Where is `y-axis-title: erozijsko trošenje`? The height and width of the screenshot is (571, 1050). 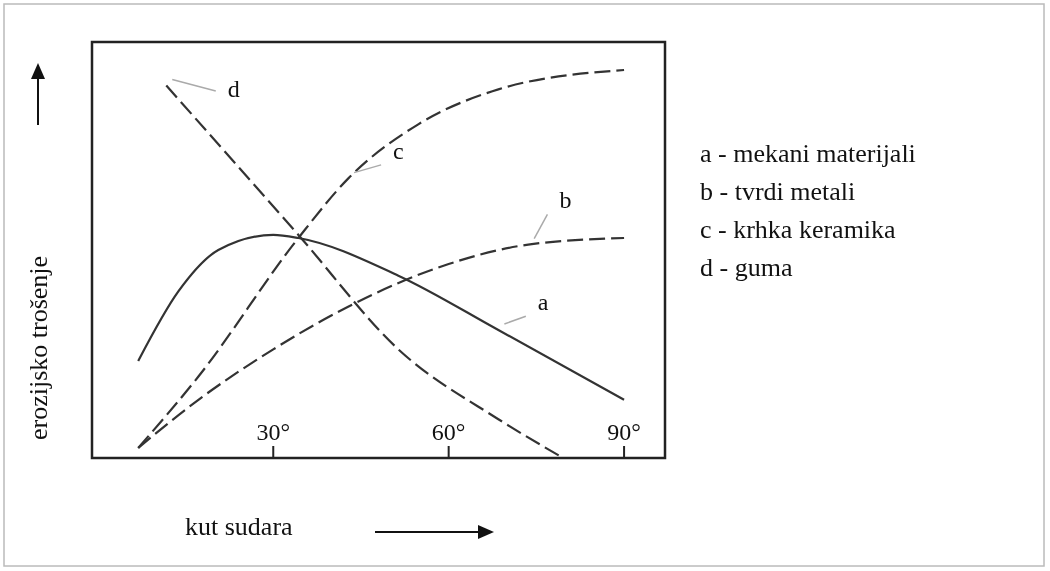
y-axis-title: erozijsko trošenje is located at coordinates (38, 347).